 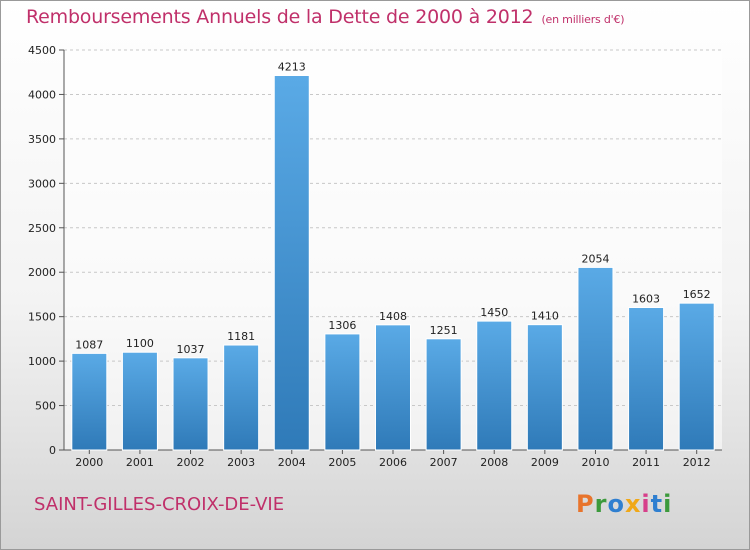 I want to click on logo-letter: t, so click(x=657, y=504).